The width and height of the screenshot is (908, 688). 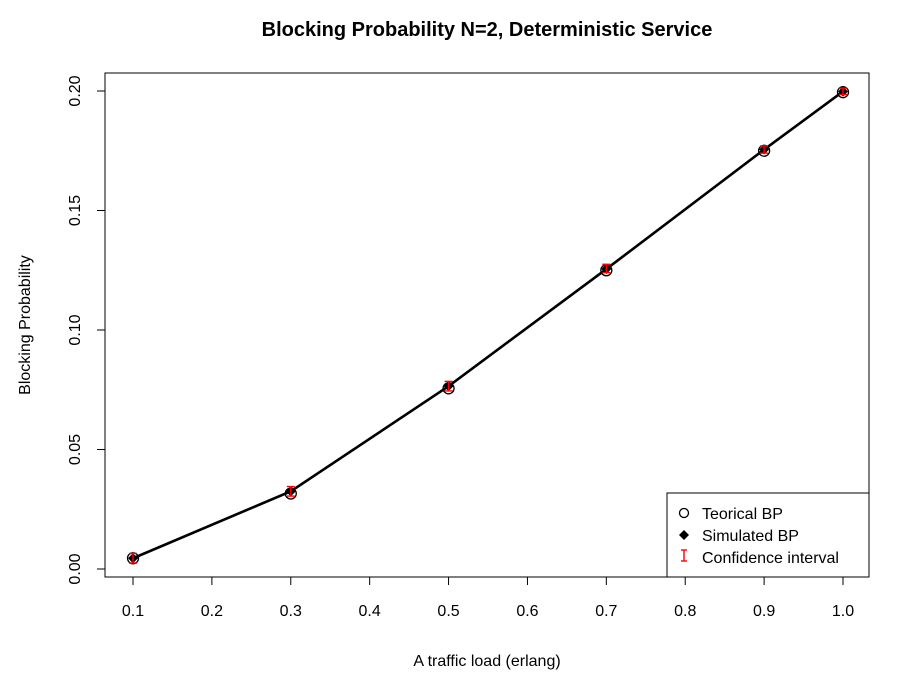 I want to click on legend-box, so click(x=768, y=535).